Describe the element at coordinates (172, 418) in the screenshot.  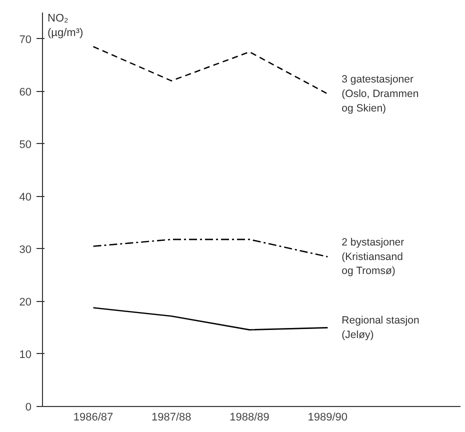
I see `x-tick-label: 1987/88` at that location.